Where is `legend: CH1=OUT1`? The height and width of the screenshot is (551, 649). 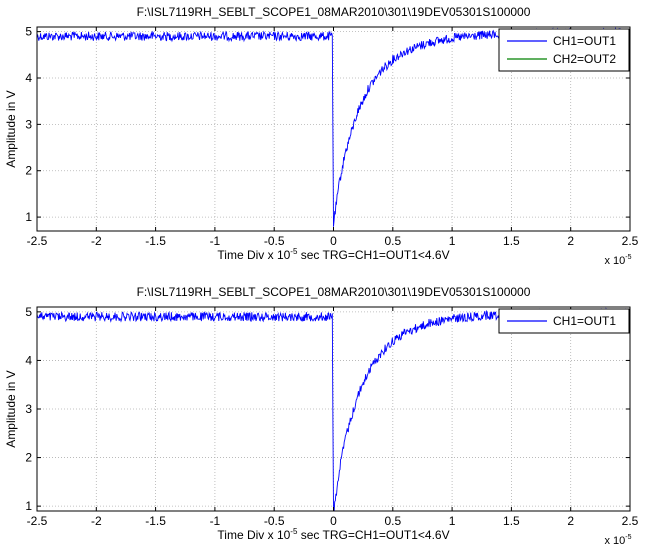 legend: CH1=OUT1 is located at coordinates (564, 321).